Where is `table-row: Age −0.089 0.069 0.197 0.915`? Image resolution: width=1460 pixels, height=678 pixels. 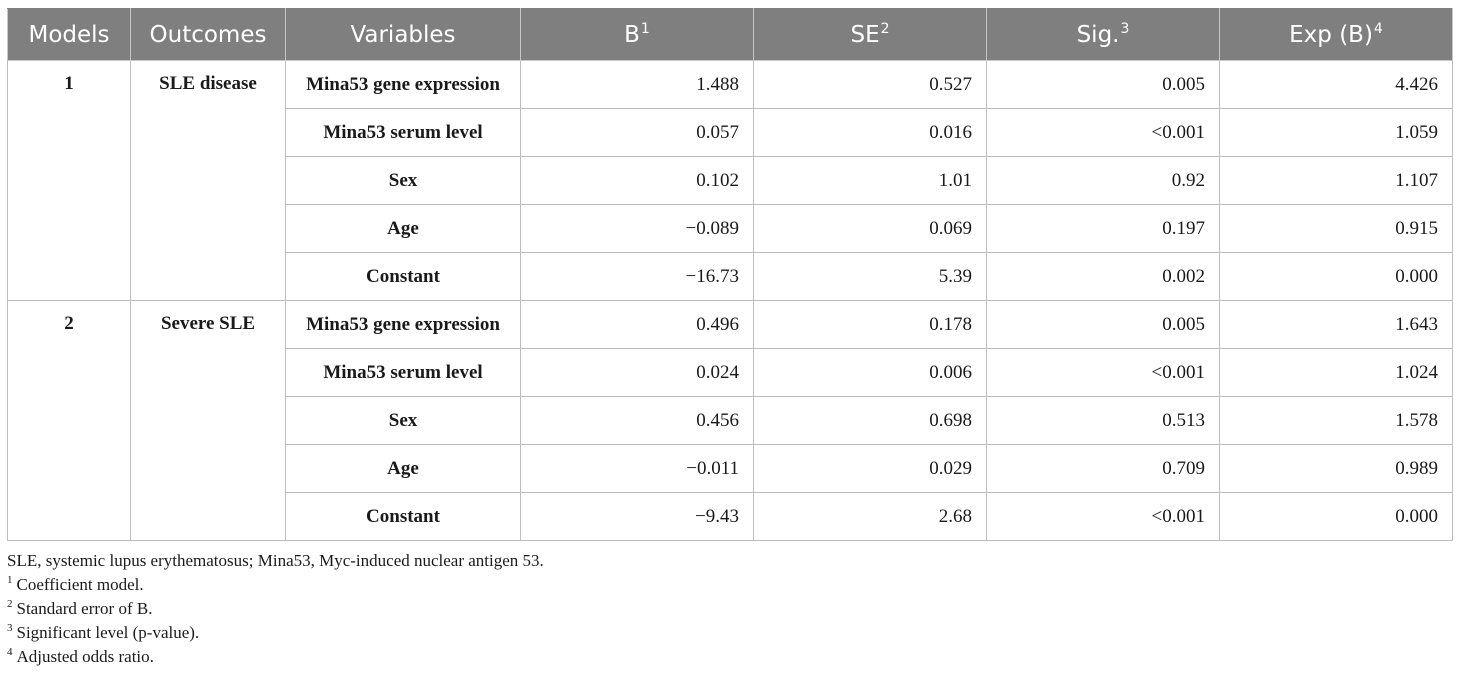 table-row: Age −0.089 0.069 0.197 0.915 is located at coordinates (730, 228).